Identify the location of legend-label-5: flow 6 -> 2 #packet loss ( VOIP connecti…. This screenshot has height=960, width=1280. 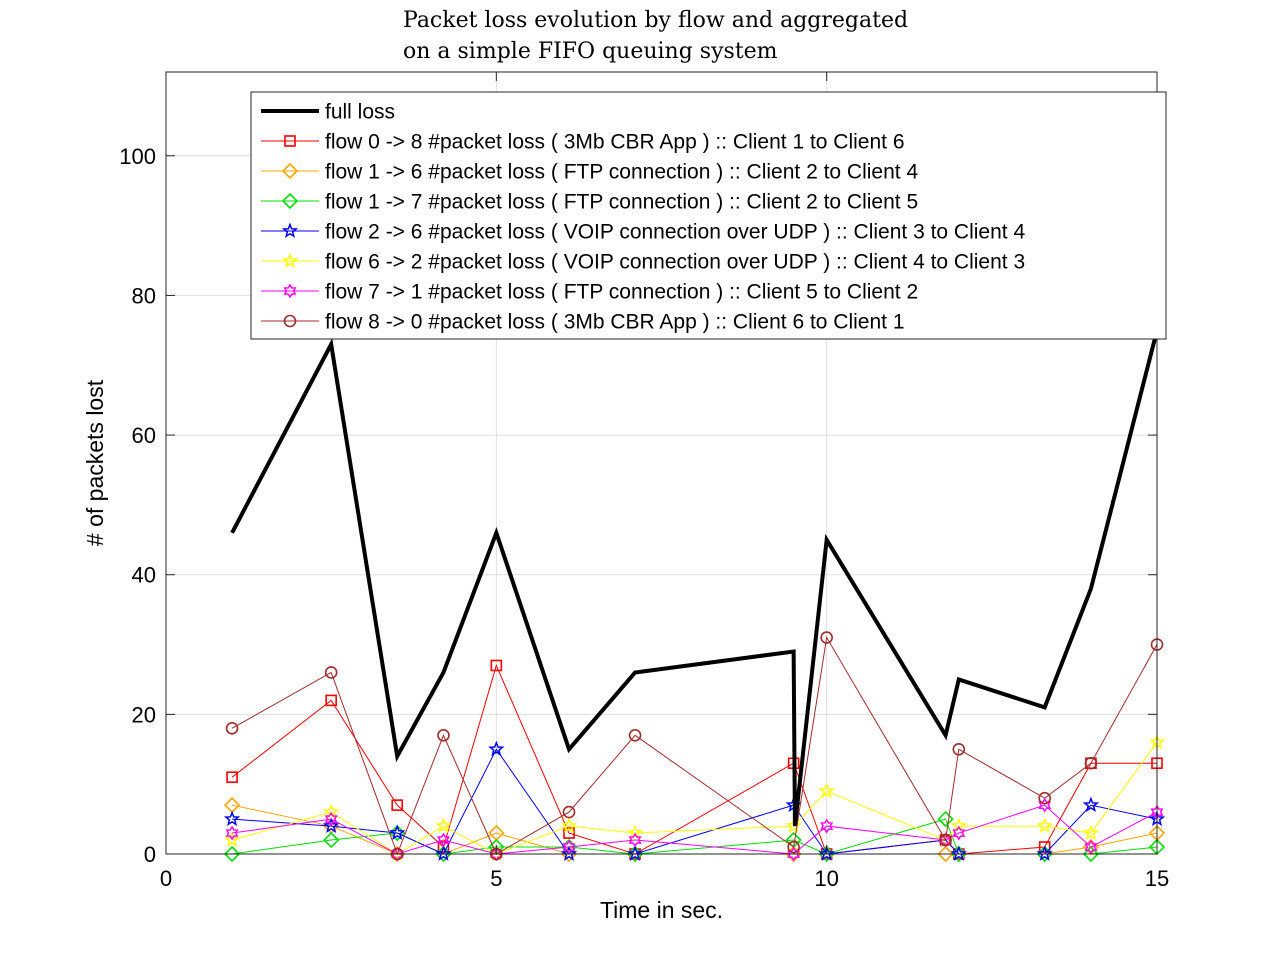
(675, 262).